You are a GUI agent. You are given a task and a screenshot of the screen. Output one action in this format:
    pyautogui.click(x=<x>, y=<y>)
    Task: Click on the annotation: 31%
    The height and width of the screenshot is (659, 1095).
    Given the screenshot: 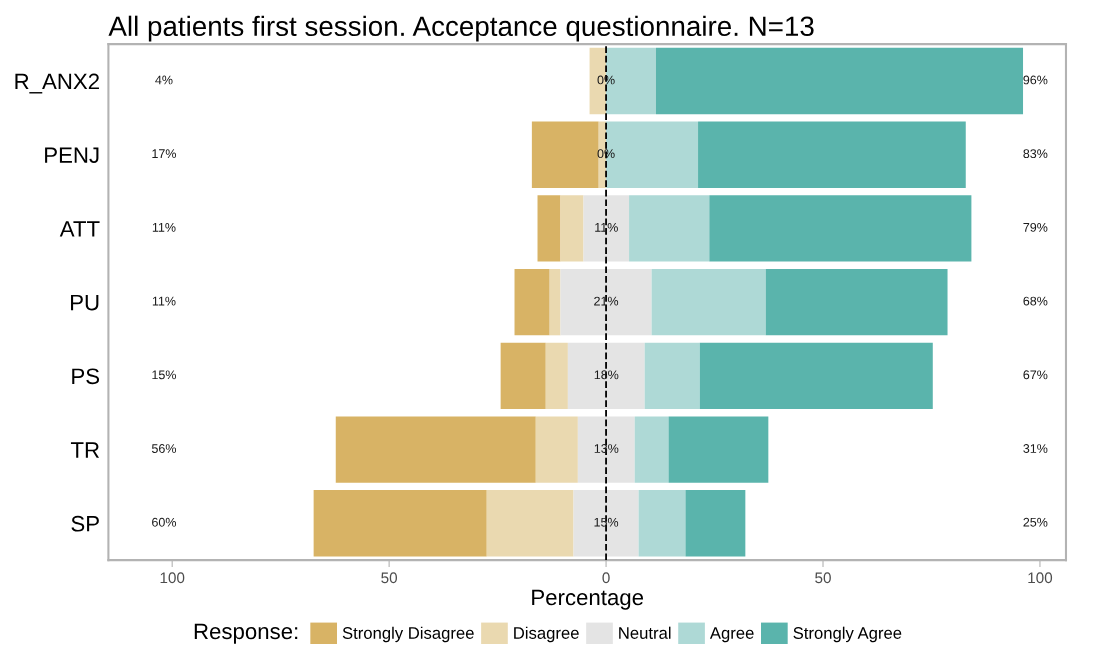 What is the action you would take?
    pyautogui.click(x=1035, y=448)
    